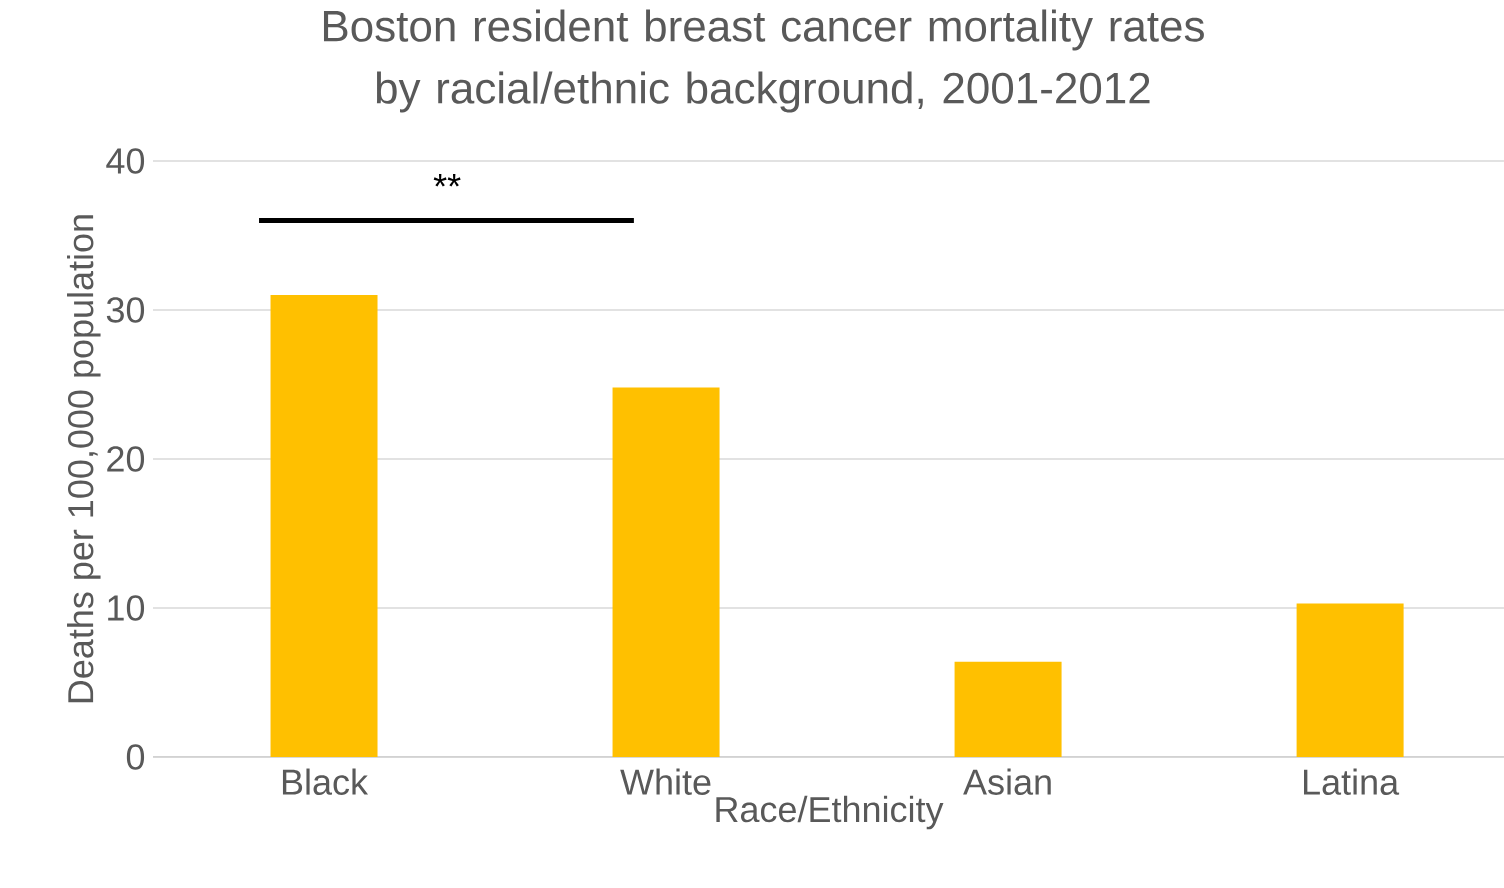  Describe the element at coordinates (1007, 781) in the screenshot. I see `x-tick-label: Asian` at that location.